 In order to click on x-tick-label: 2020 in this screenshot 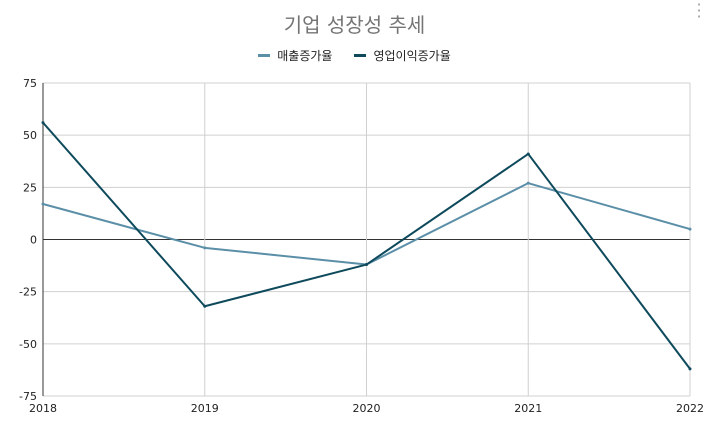, I will do `click(367, 408)`.